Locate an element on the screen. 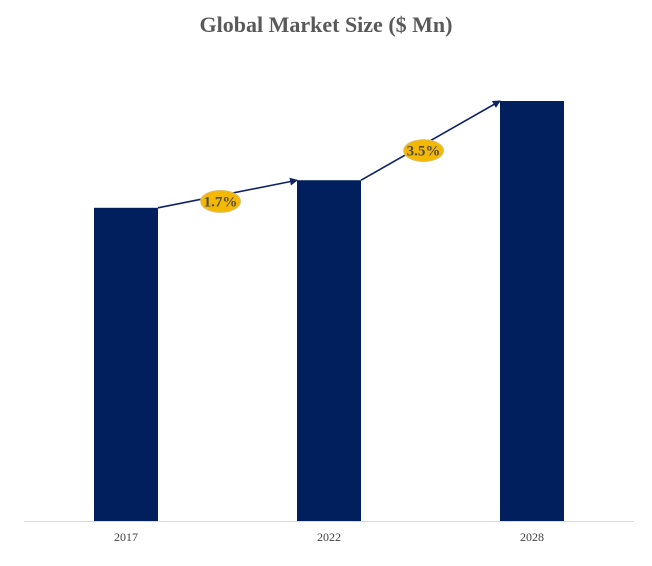 Image resolution: width=652 pixels, height=566 pixels. bar-2022 is located at coordinates (329, 350).